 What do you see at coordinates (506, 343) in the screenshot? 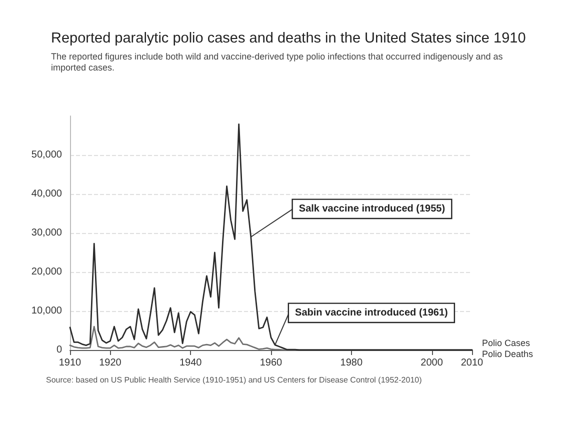
I see `series-label: Polio Cases` at bounding box center [506, 343].